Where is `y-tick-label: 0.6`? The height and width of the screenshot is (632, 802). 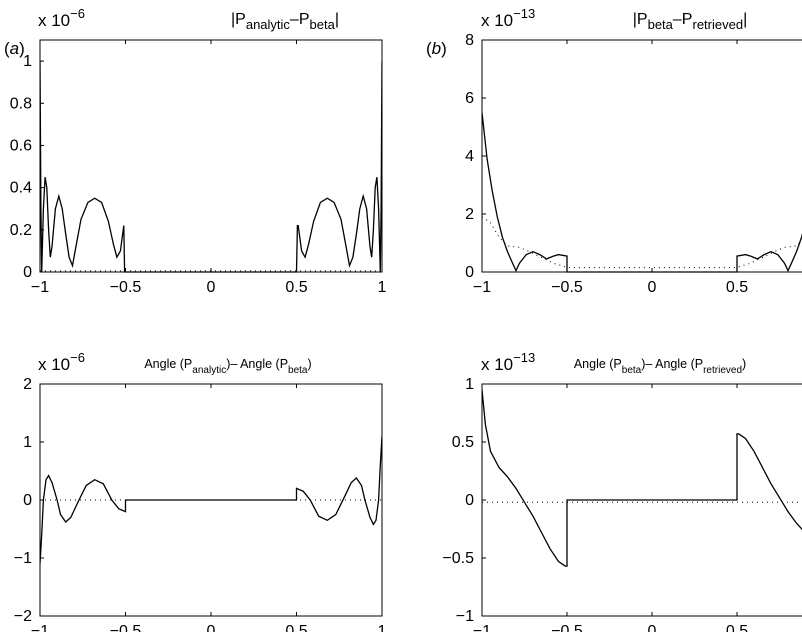 y-tick-label: 0.6 is located at coordinates (21, 145).